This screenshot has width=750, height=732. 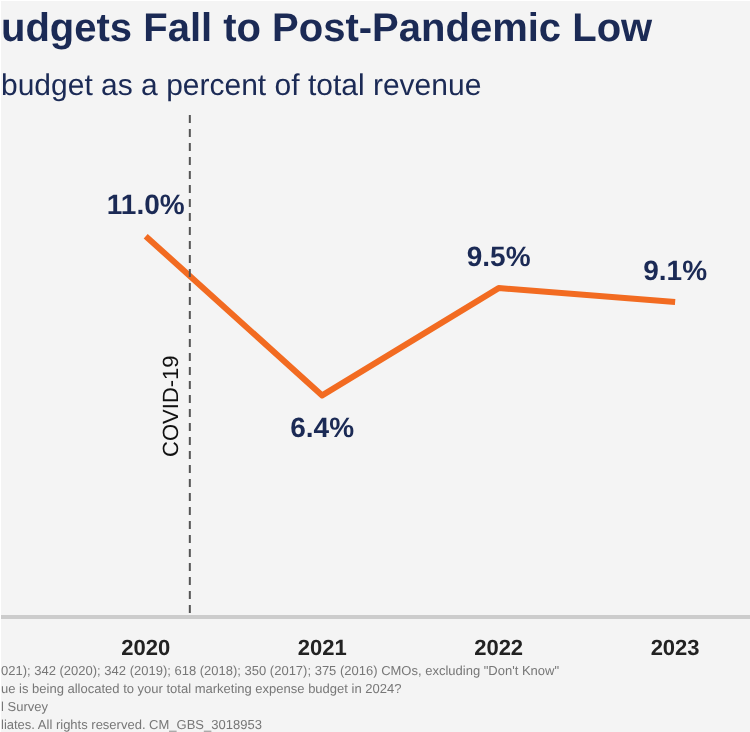 What do you see at coordinates (146, 204) in the screenshot?
I see `data-label: 11.0%` at bounding box center [146, 204].